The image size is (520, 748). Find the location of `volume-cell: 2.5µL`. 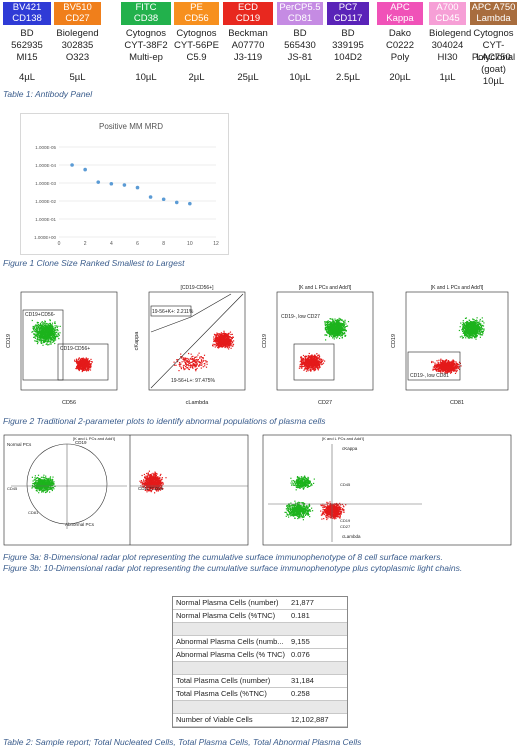

volume-cell: 2.5µL is located at coordinates (348, 77).